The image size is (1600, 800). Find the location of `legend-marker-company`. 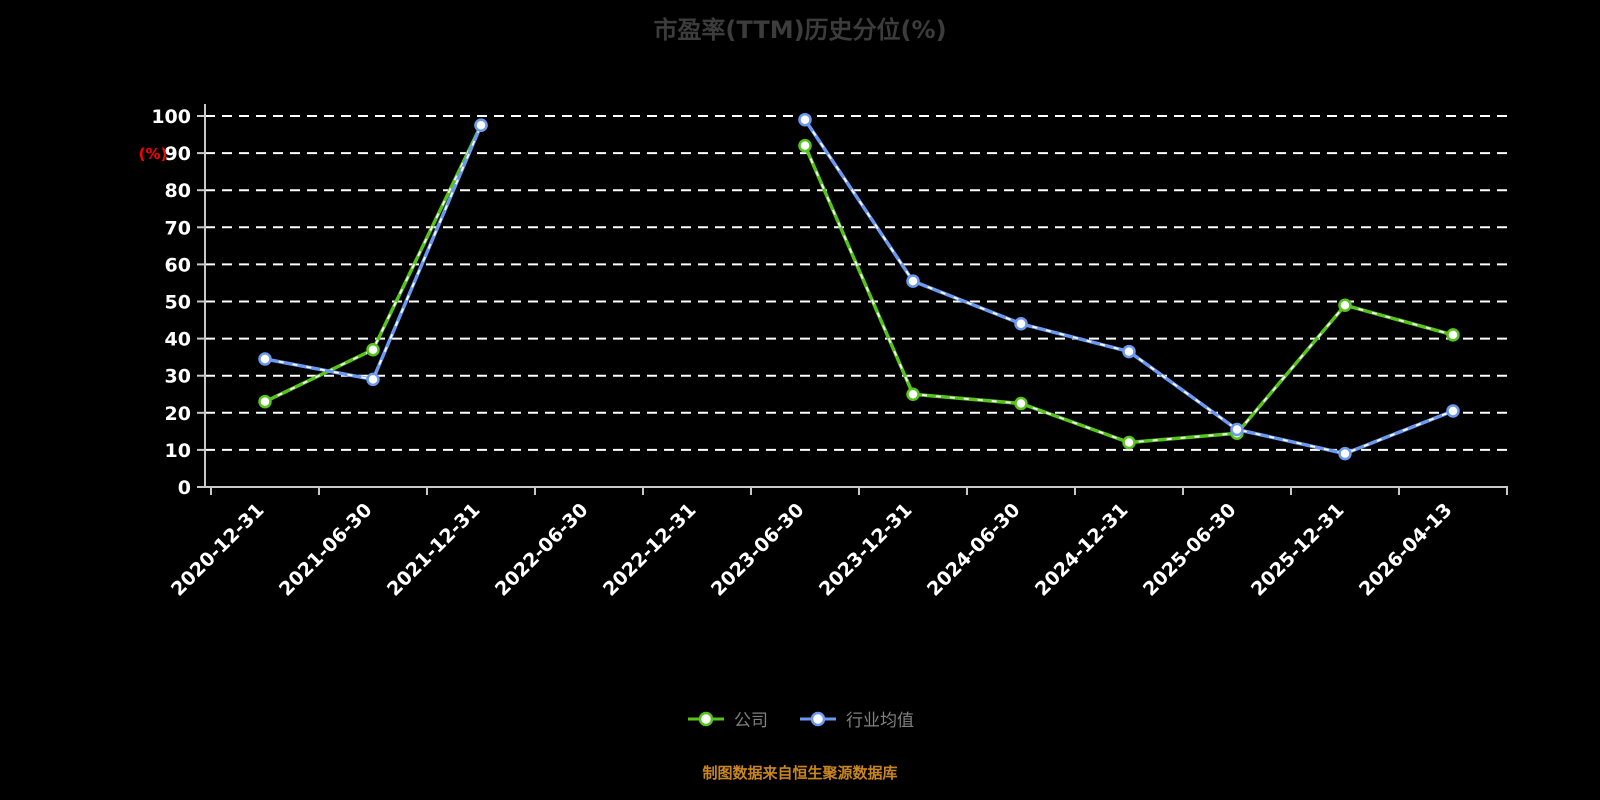

legend-marker-company is located at coordinates (706, 718).